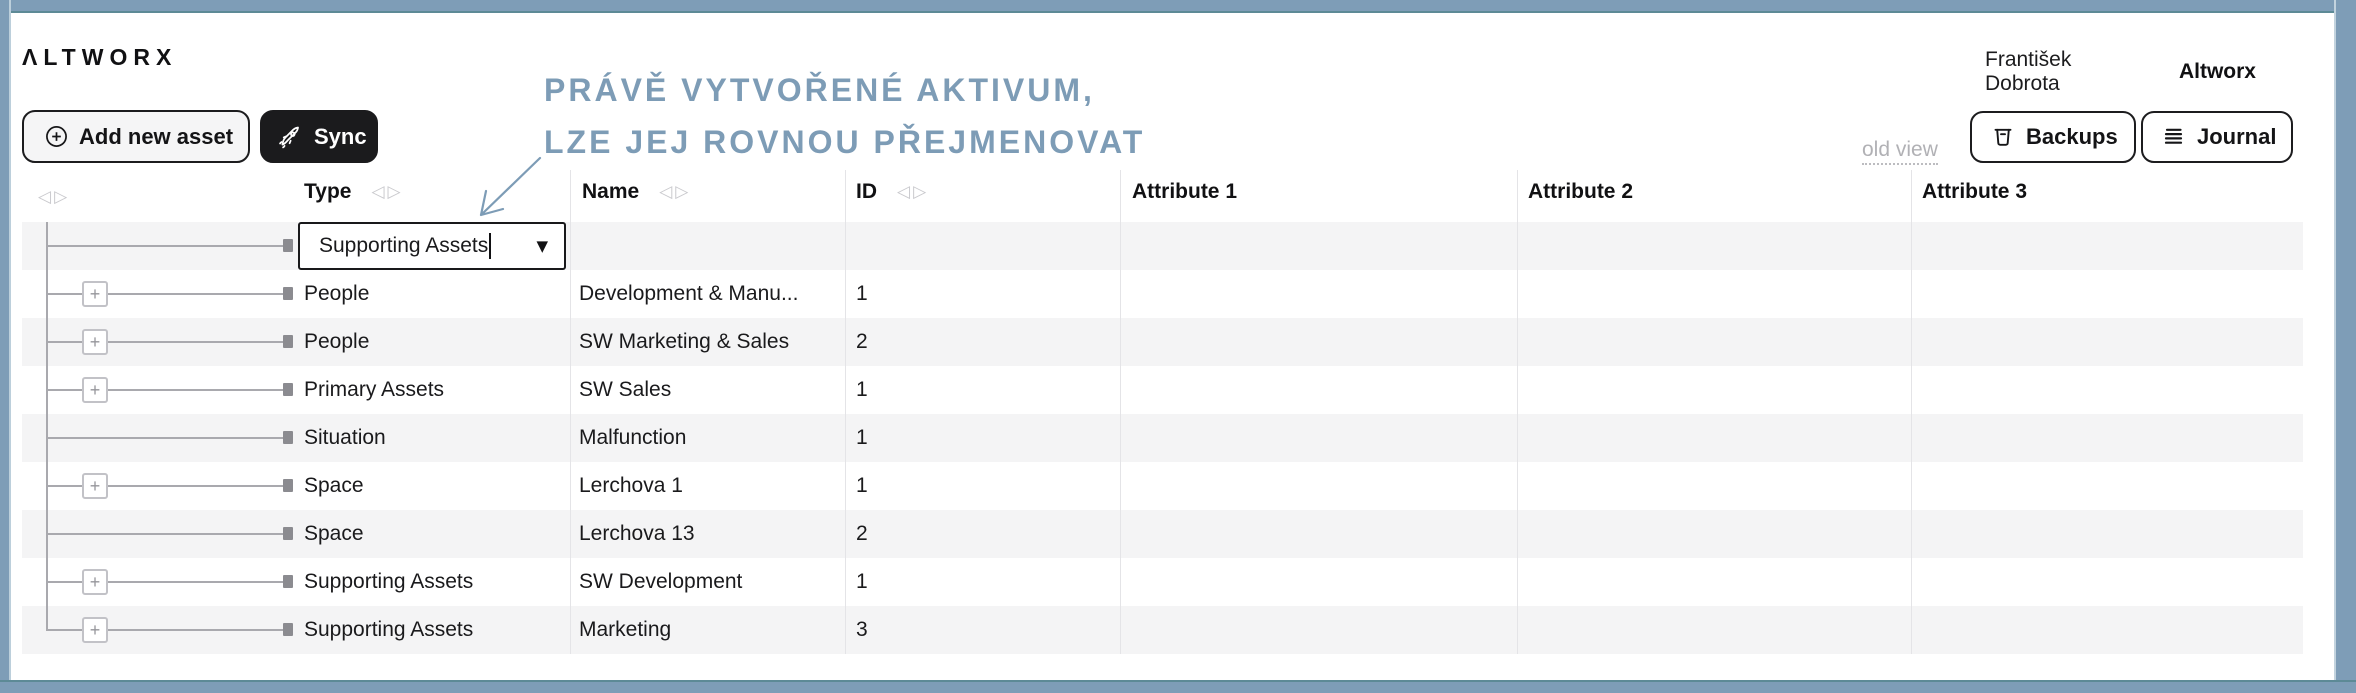 The height and width of the screenshot is (693, 2356). I want to click on window-frame-accent, so click(1178, 681).